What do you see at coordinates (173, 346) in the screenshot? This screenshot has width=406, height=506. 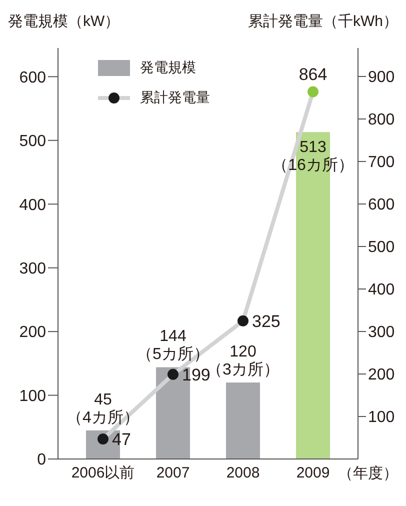 I see `data-label: 144 （5カ所）` at bounding box center [173, 346].